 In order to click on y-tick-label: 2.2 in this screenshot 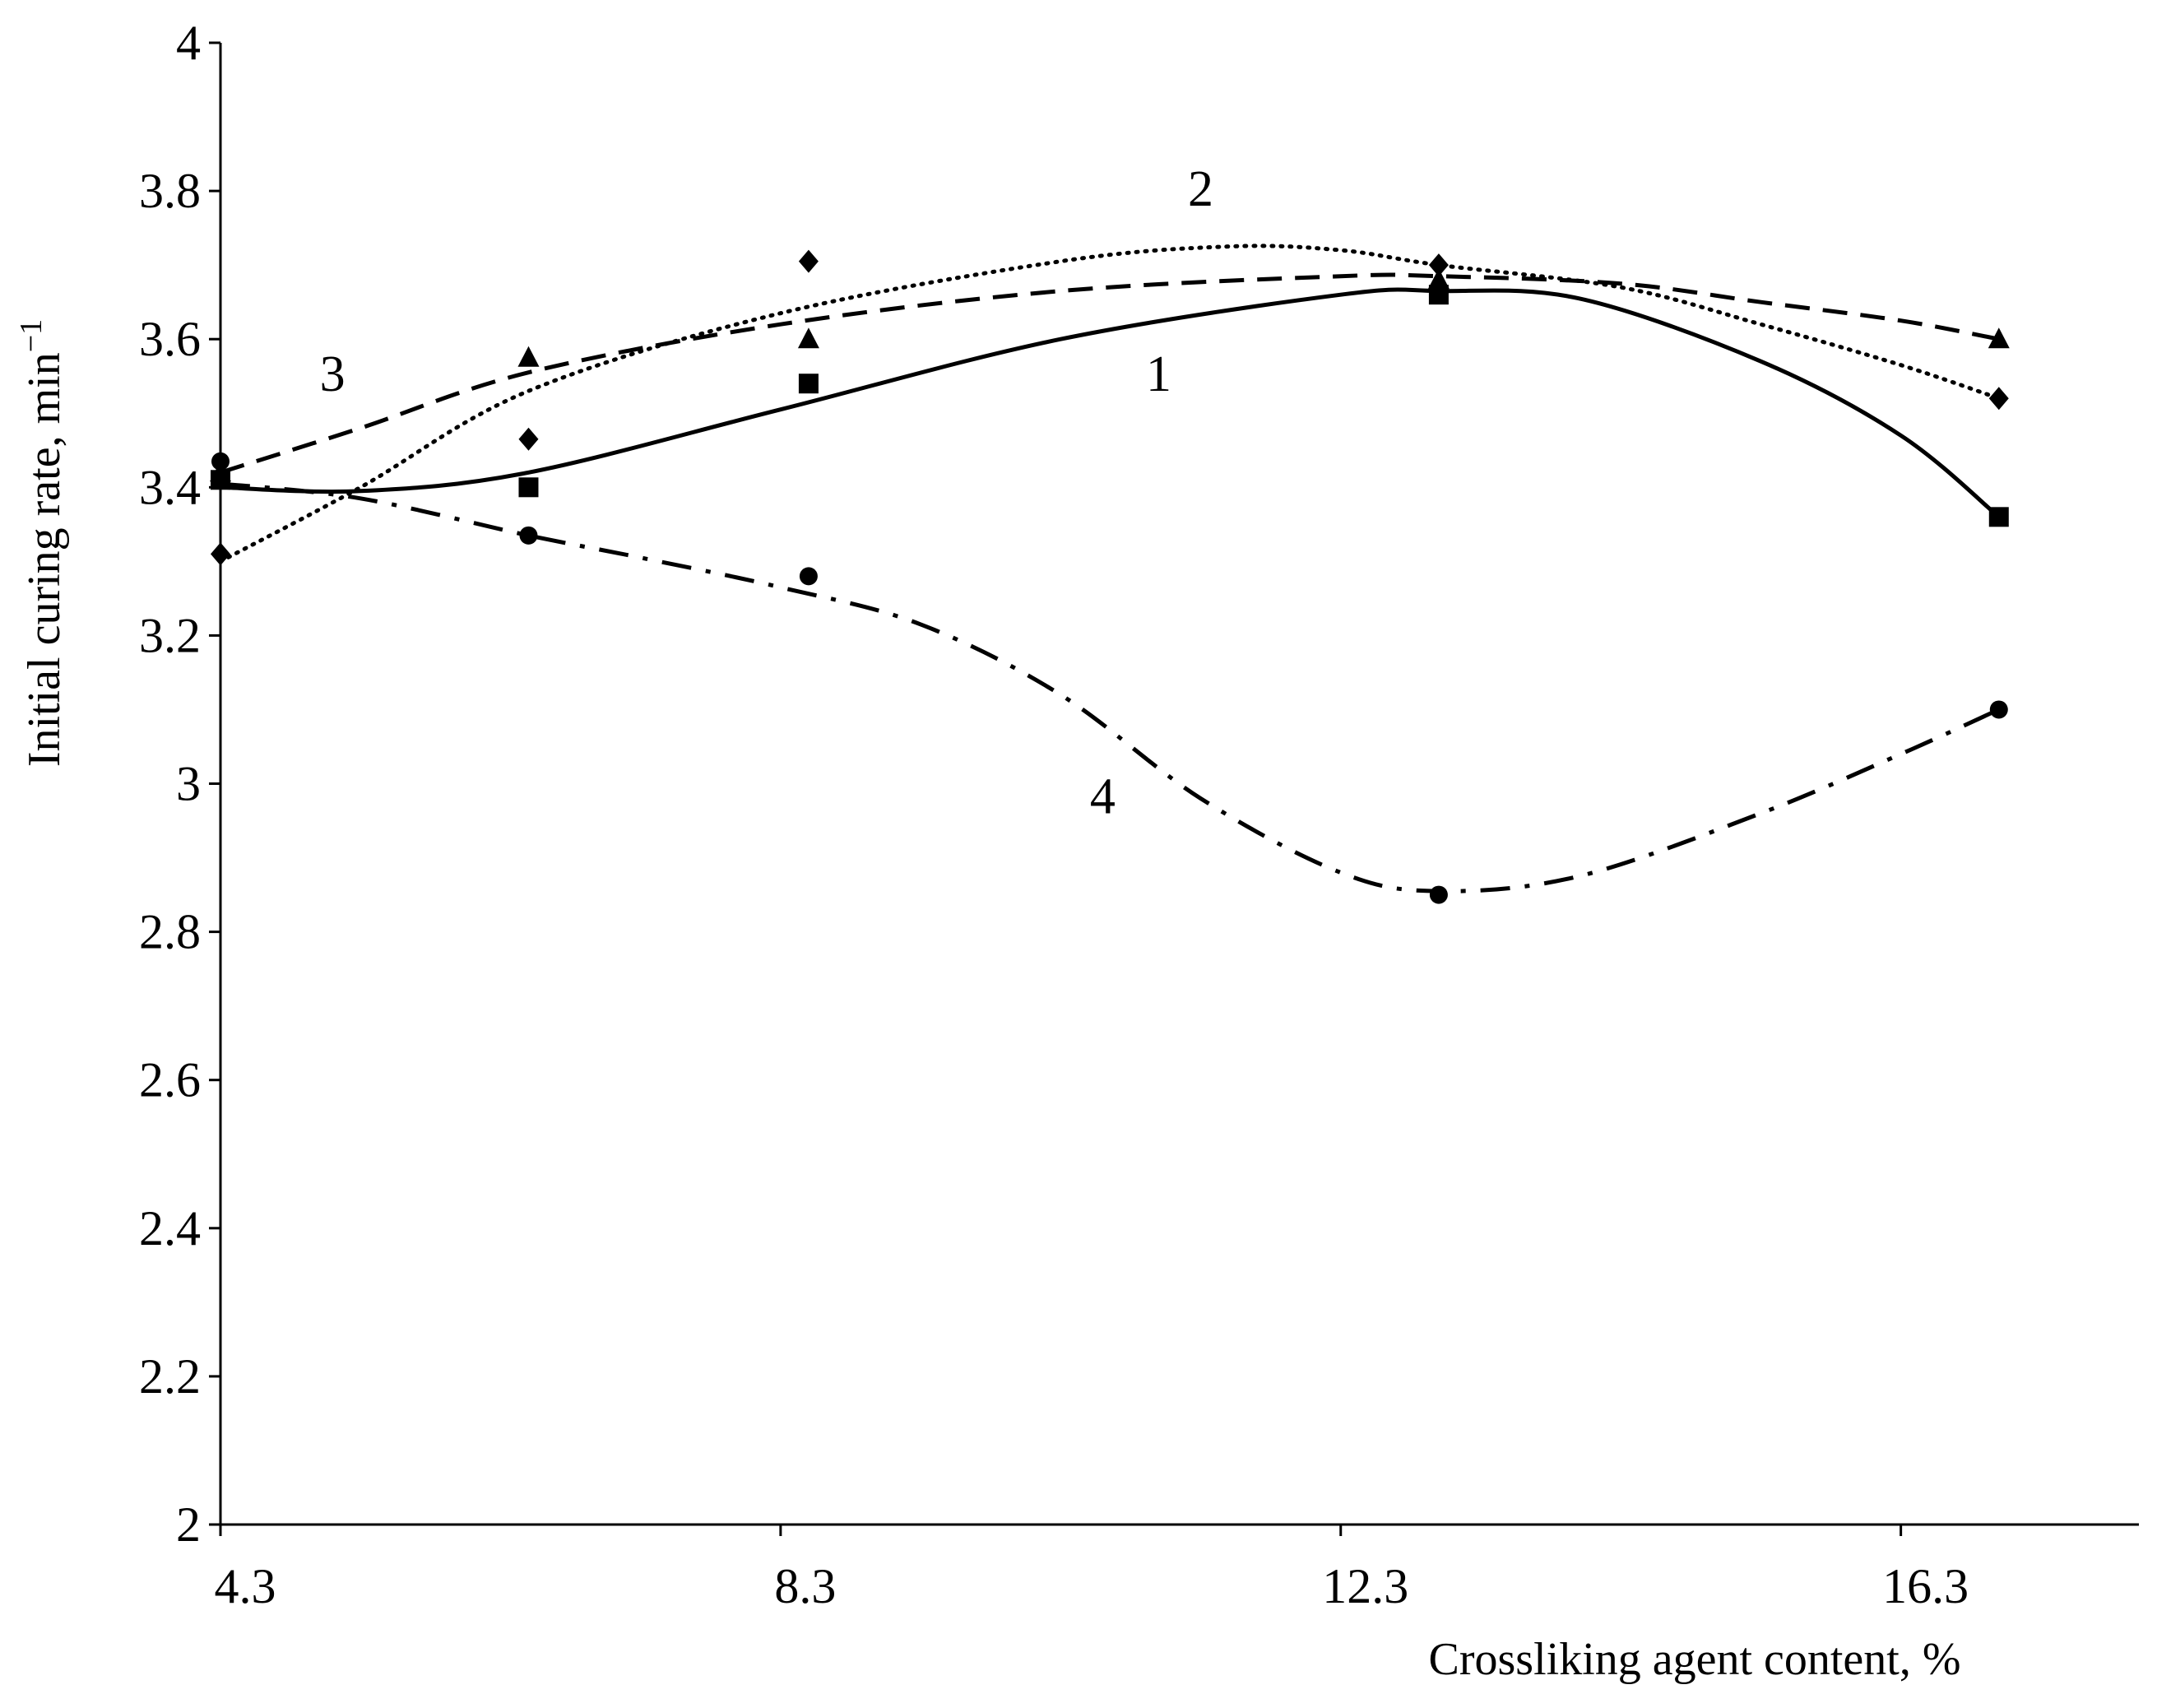, I will do `click(170, 1376)`.